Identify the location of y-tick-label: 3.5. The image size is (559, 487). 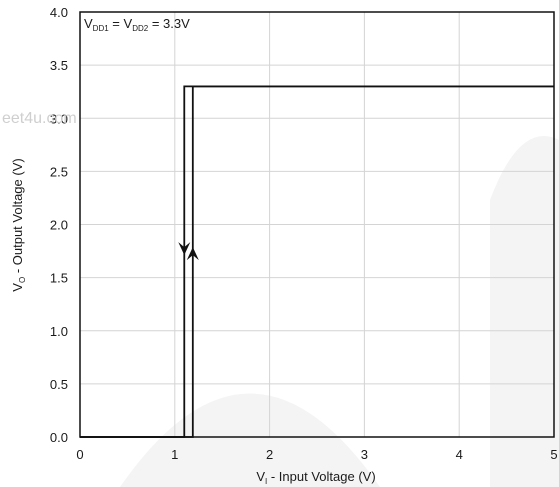
(59, 65).